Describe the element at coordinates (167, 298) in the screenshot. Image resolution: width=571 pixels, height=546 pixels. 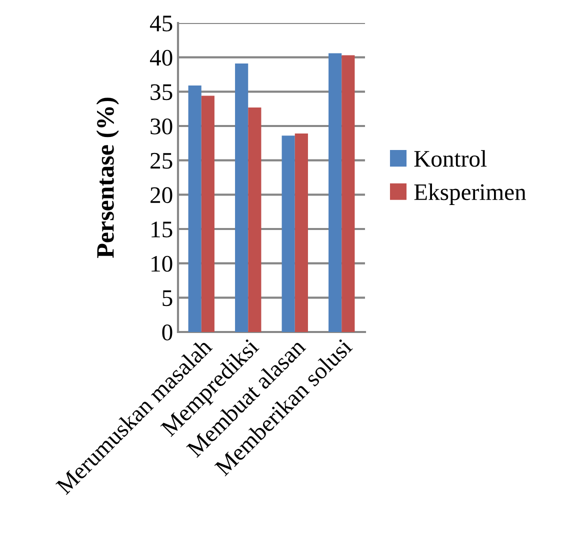
I see `y-tick-label: 5` at that location.